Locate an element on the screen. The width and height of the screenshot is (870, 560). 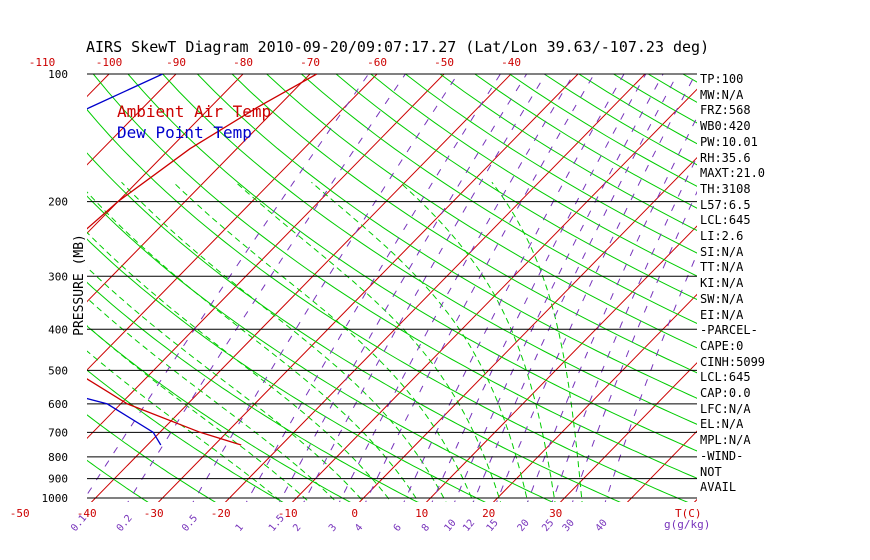
stat-line: TP:100 is located at coordinates (722, 79).